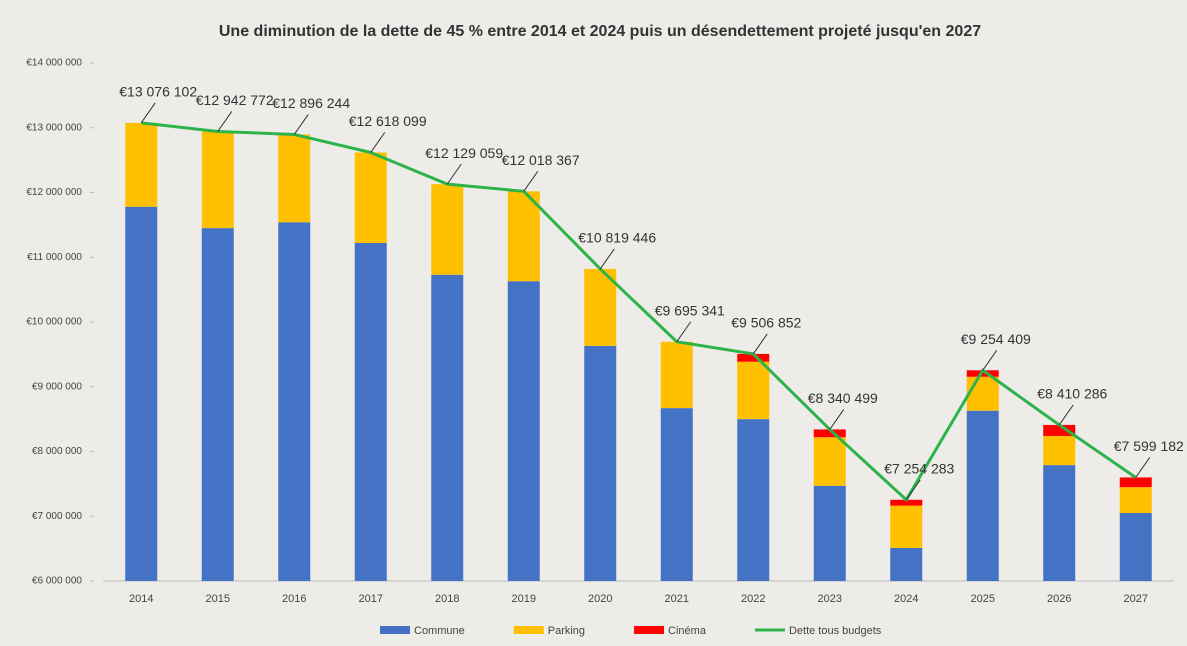  I want to click on y-tick-label: €14 000 000, so click(54, 63).